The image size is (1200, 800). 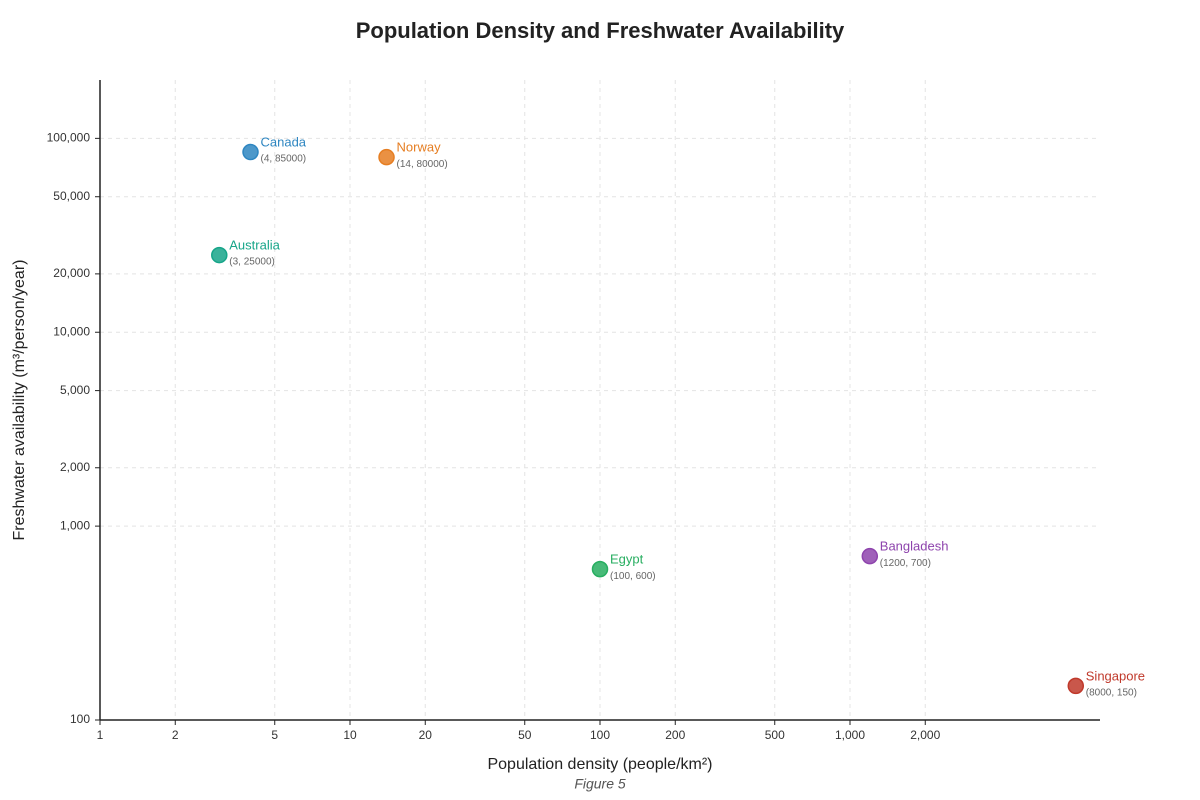 I want to click on point-name: Singapore, so click(x=1115, y=675).